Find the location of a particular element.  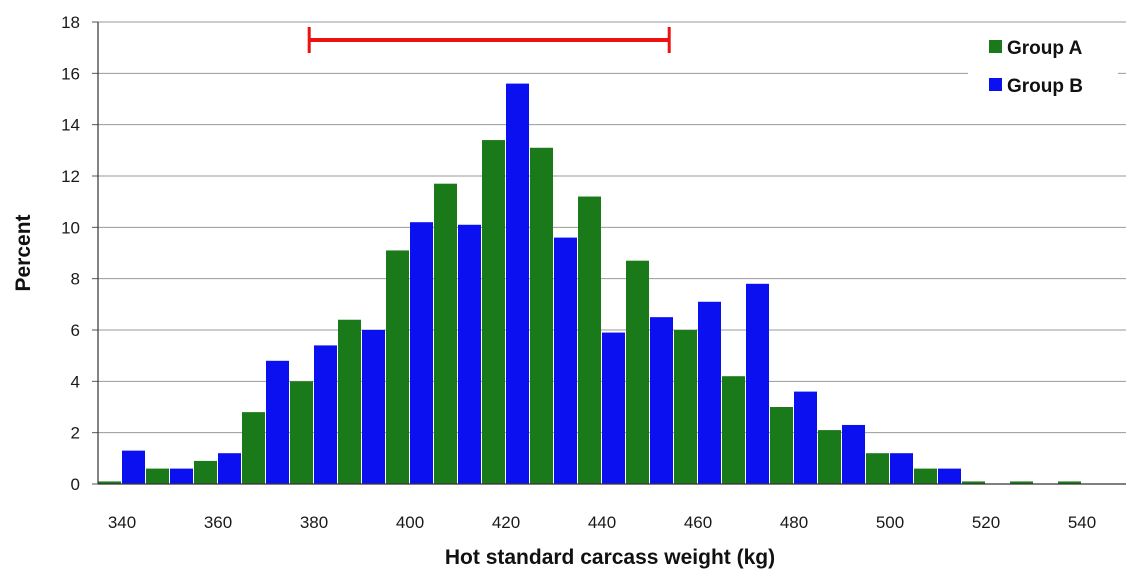

y-tick-label: 8 is located at coordinates (75, 279).